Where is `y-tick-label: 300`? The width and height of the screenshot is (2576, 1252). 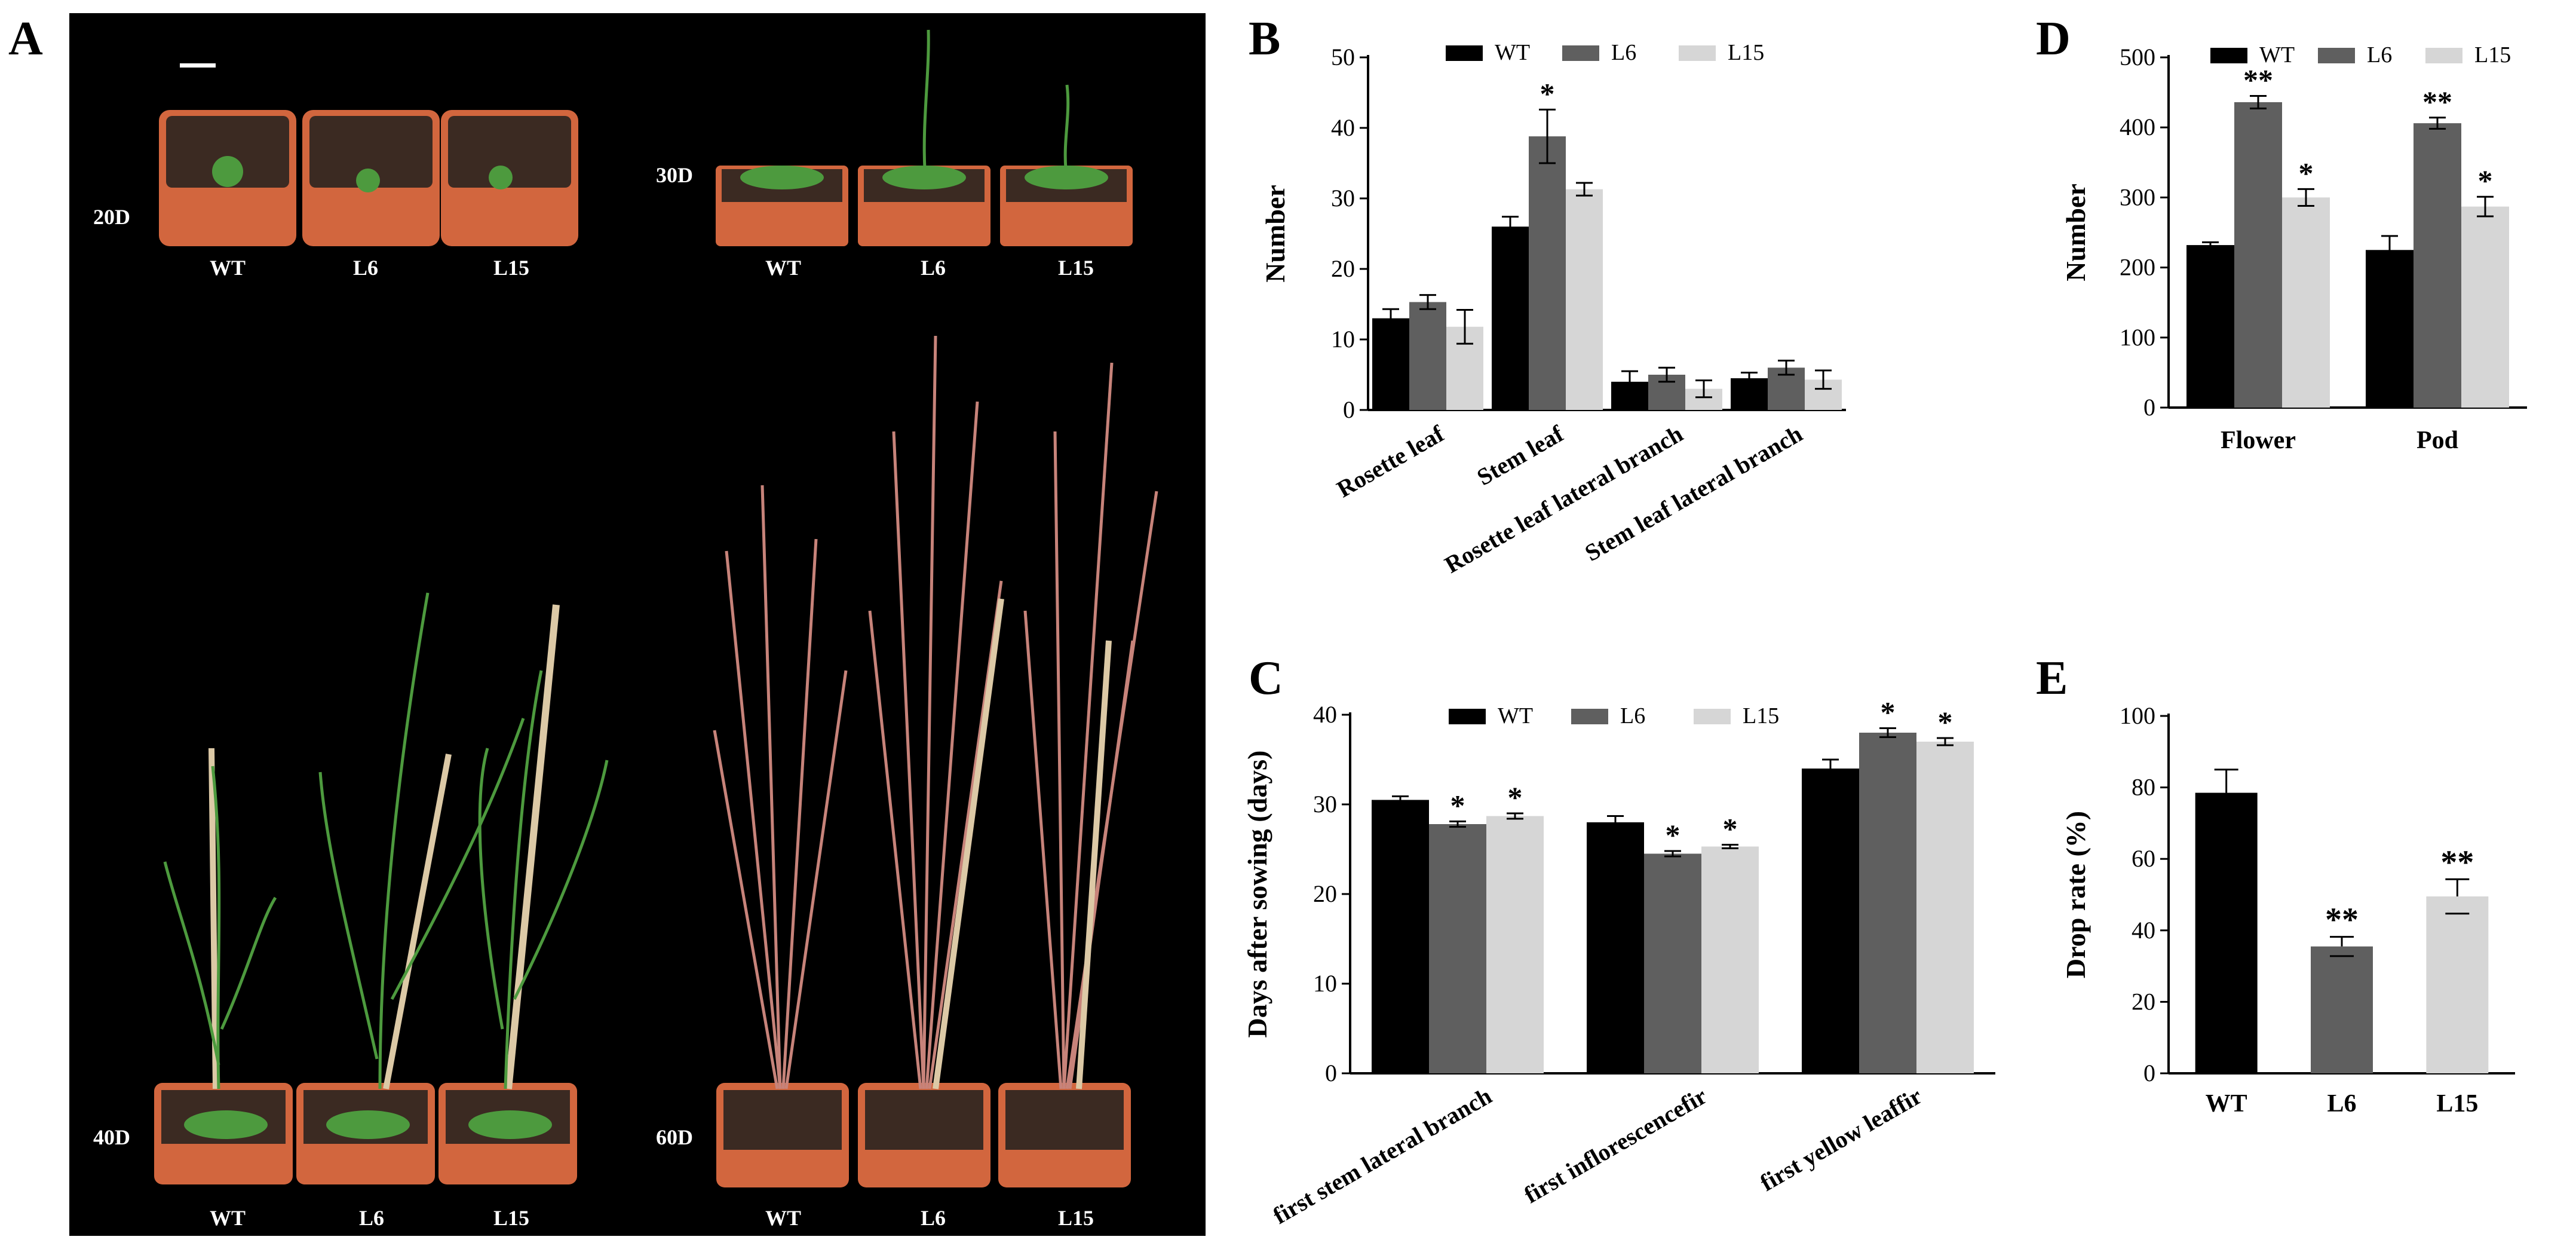
y-tick-label: 300 is located at coordinates (2137, 196).